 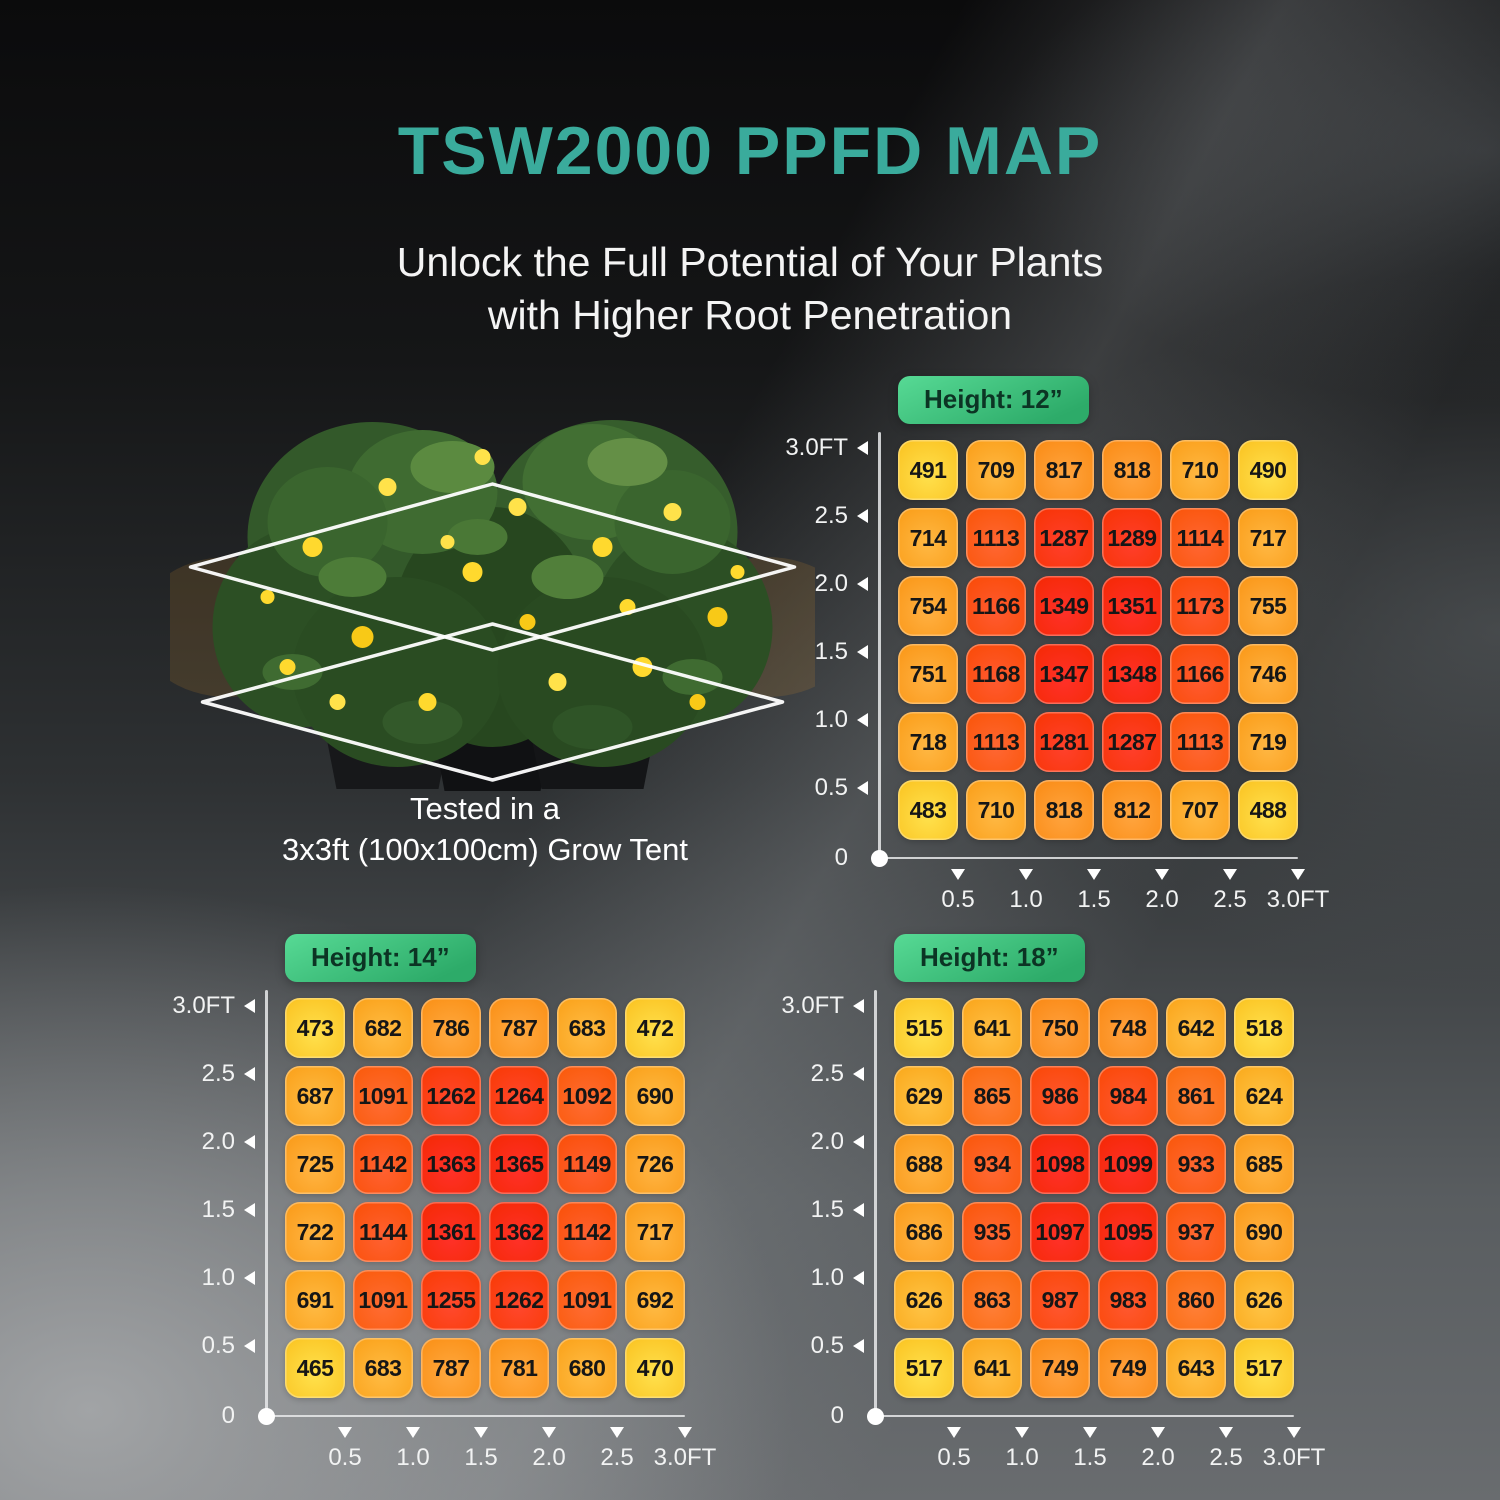 I want to click on ppfd-cell: 1287, so click(x=1064, y=538).